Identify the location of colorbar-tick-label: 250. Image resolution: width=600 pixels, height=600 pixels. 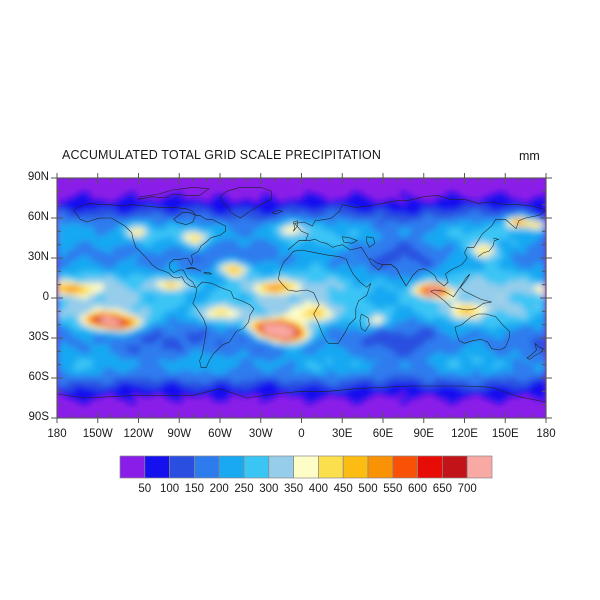
(244, 489).